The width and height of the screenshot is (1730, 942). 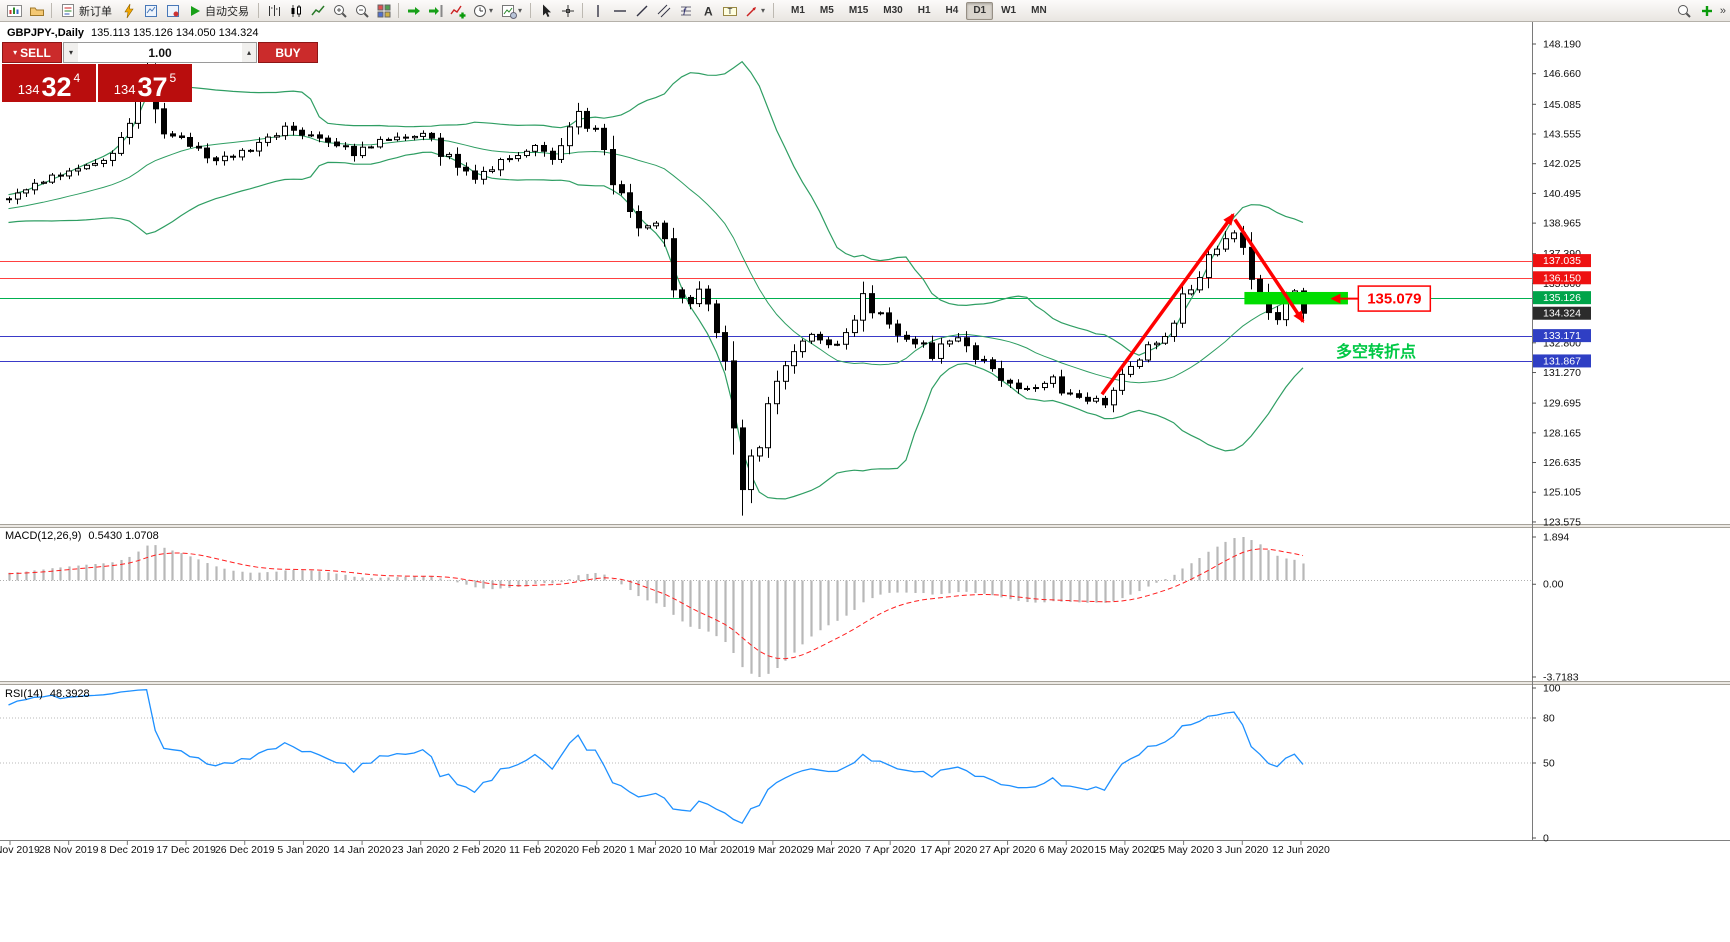 What do you see at coordinates (1552, 689) in the screenshot?
I see `rsi-tick-label: 100` at bounding box center [1552, 689].